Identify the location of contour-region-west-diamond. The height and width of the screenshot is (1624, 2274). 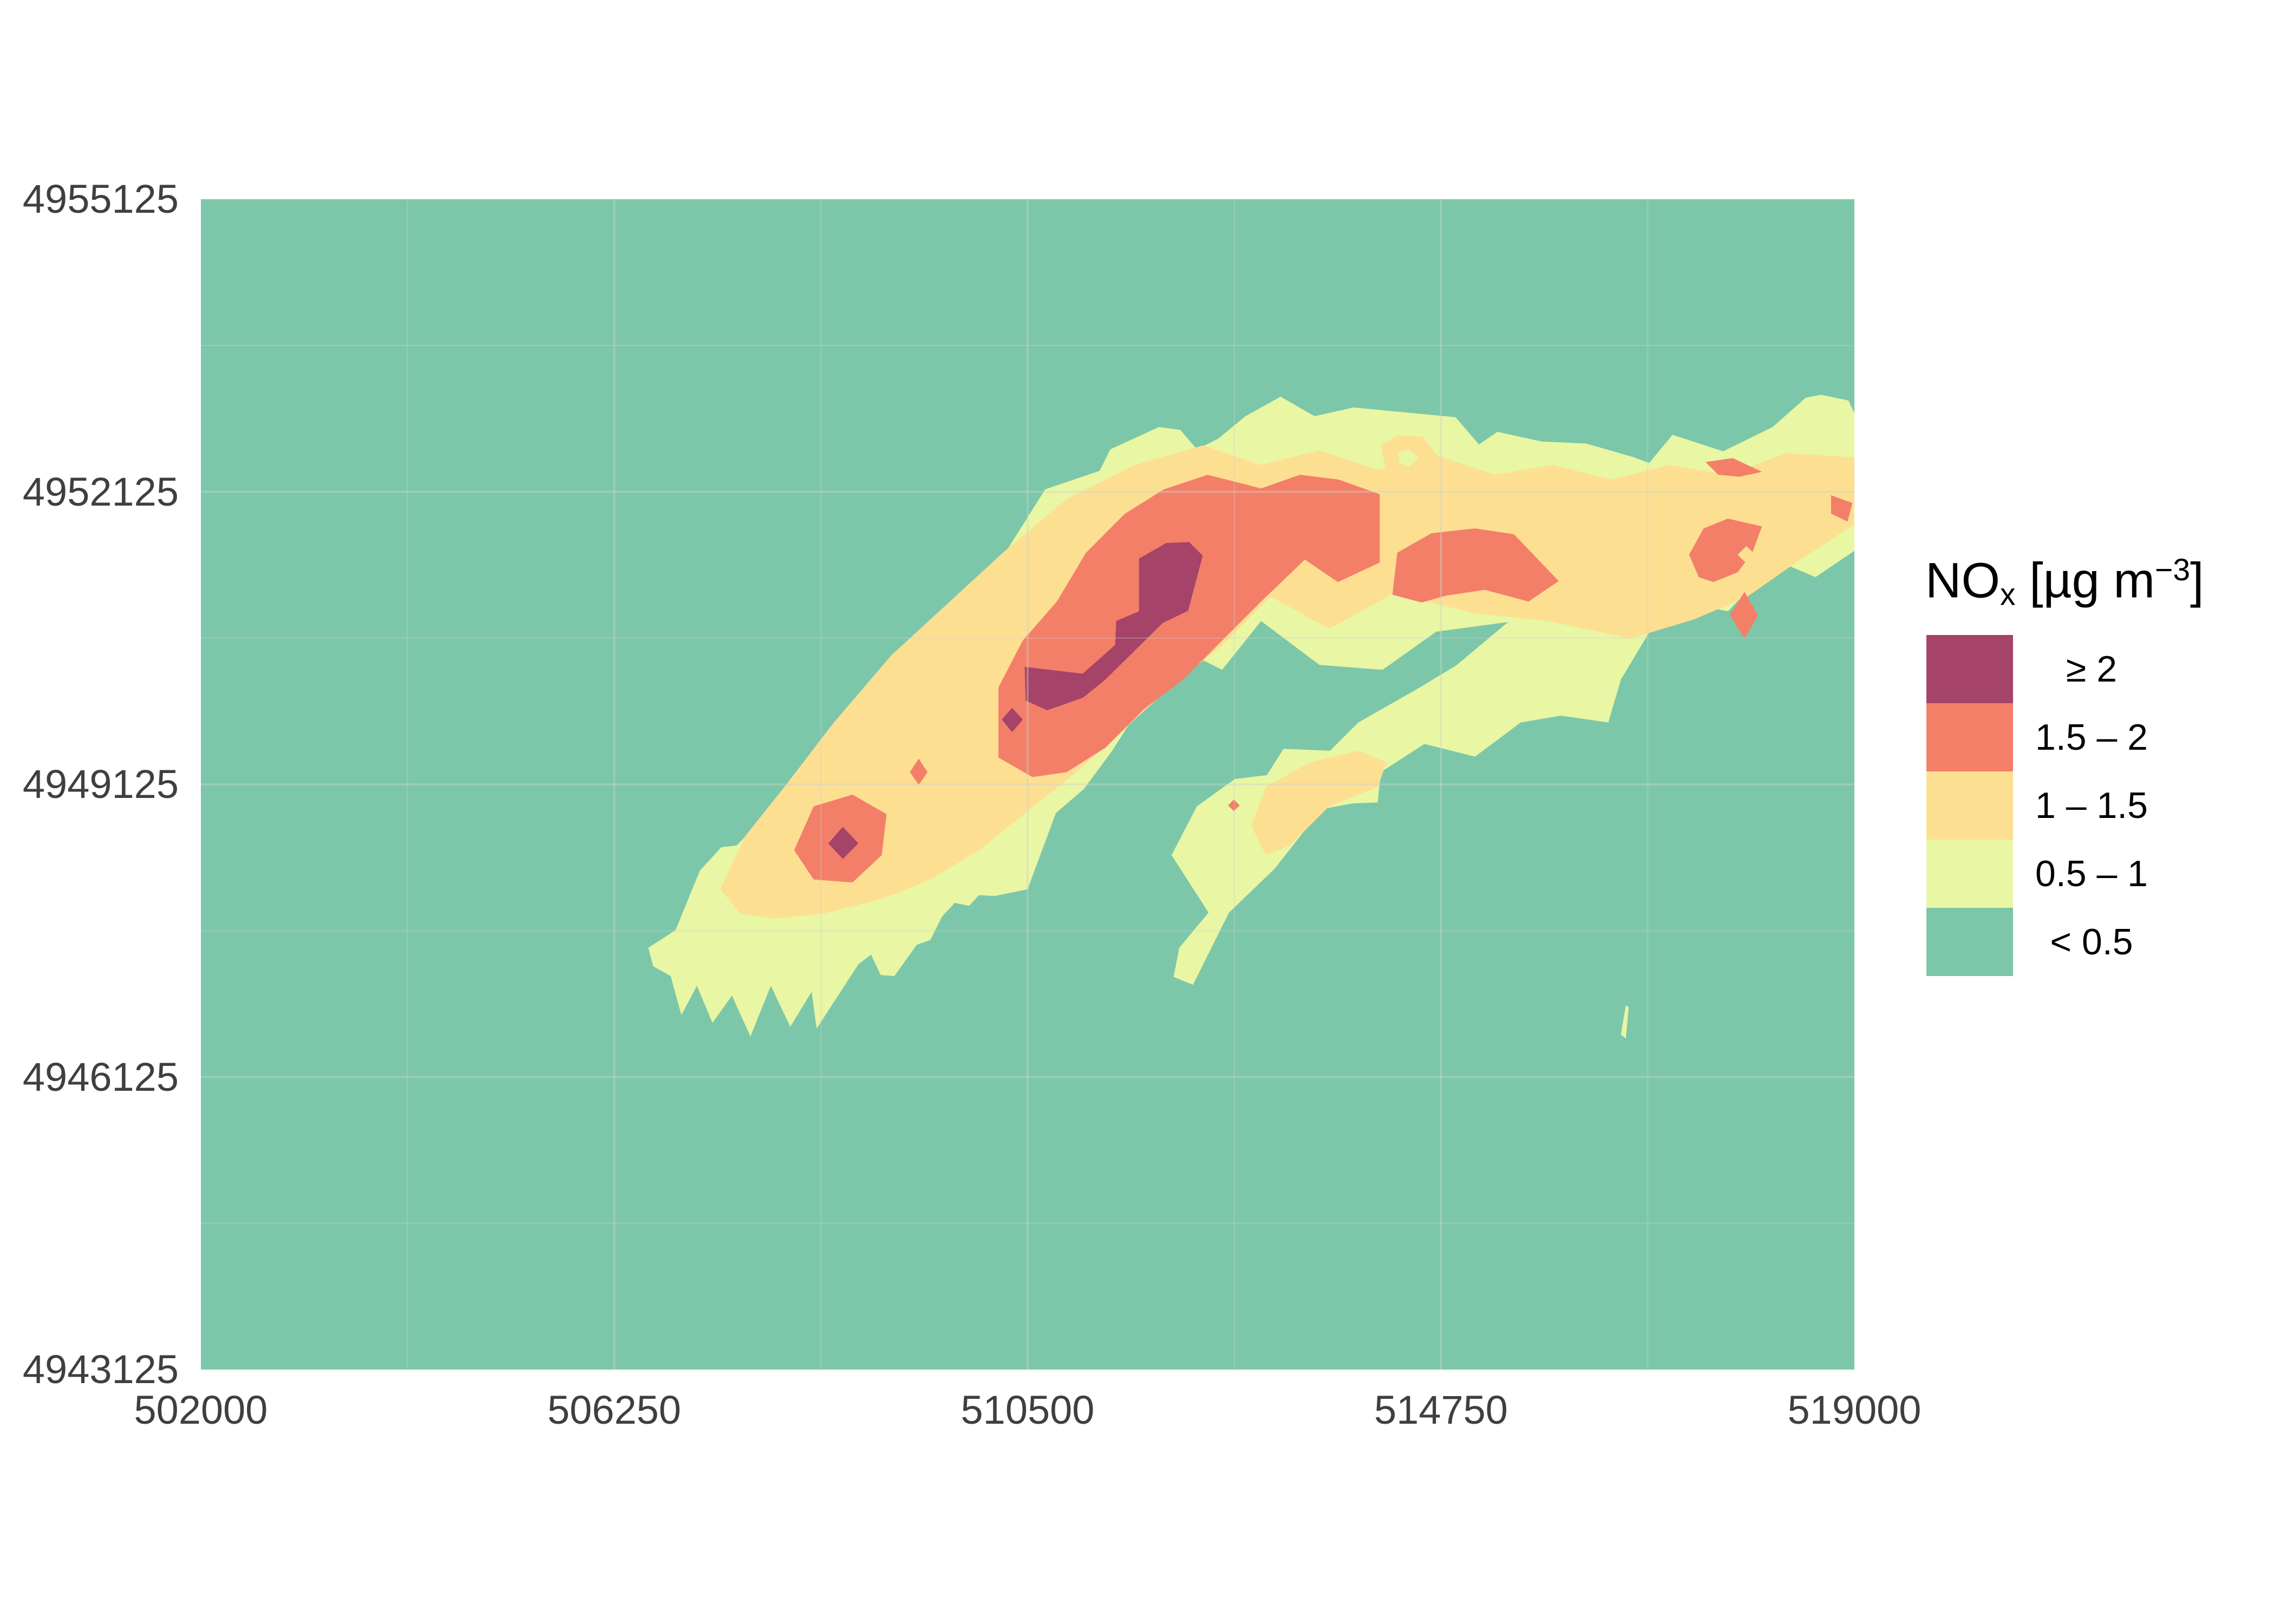
(919, 771).